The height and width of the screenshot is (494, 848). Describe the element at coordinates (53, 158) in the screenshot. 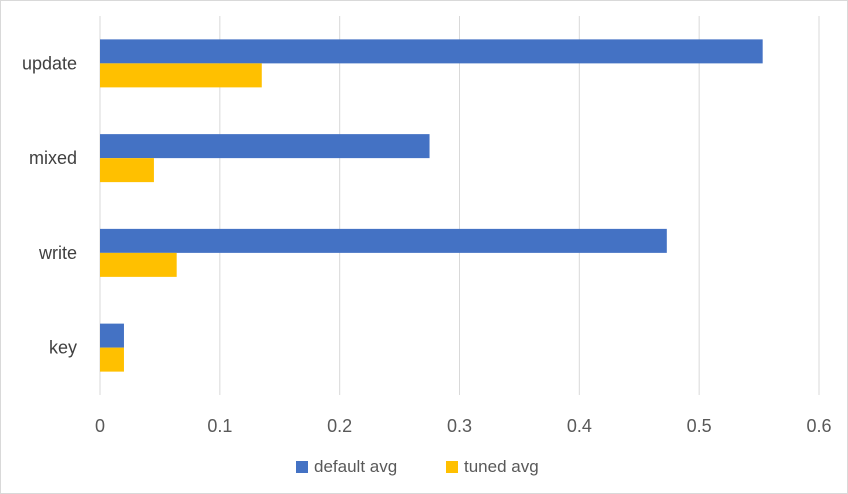

I see `category-label: mixed` at that location.